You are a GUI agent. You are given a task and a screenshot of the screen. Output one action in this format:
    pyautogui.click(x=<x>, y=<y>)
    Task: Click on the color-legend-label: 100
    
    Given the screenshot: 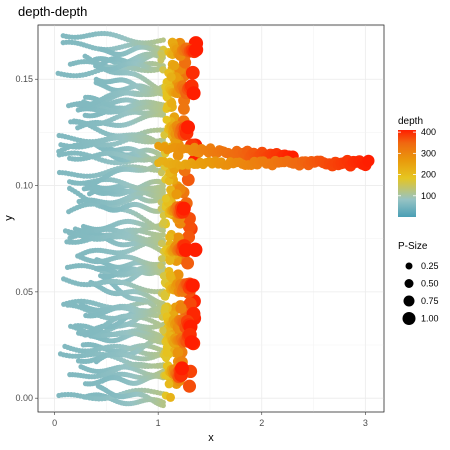 What is the action you would take?
    pyautogui.click(x=428, y=196)
    